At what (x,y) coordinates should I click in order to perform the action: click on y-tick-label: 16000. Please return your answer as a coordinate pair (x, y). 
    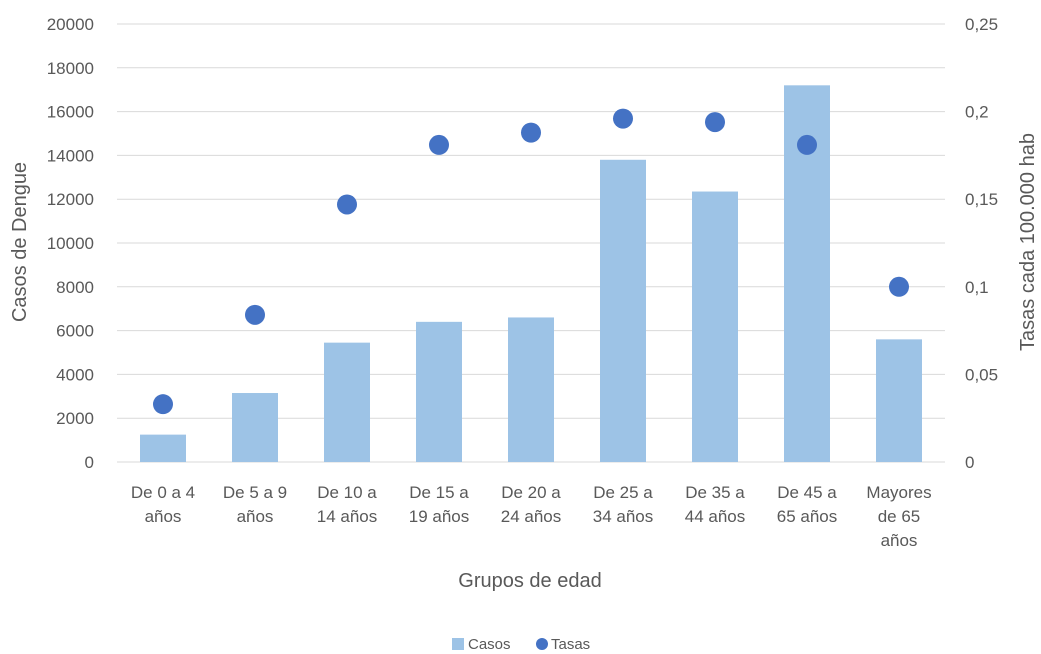
    Looking at the image, I should click on (70, 112).